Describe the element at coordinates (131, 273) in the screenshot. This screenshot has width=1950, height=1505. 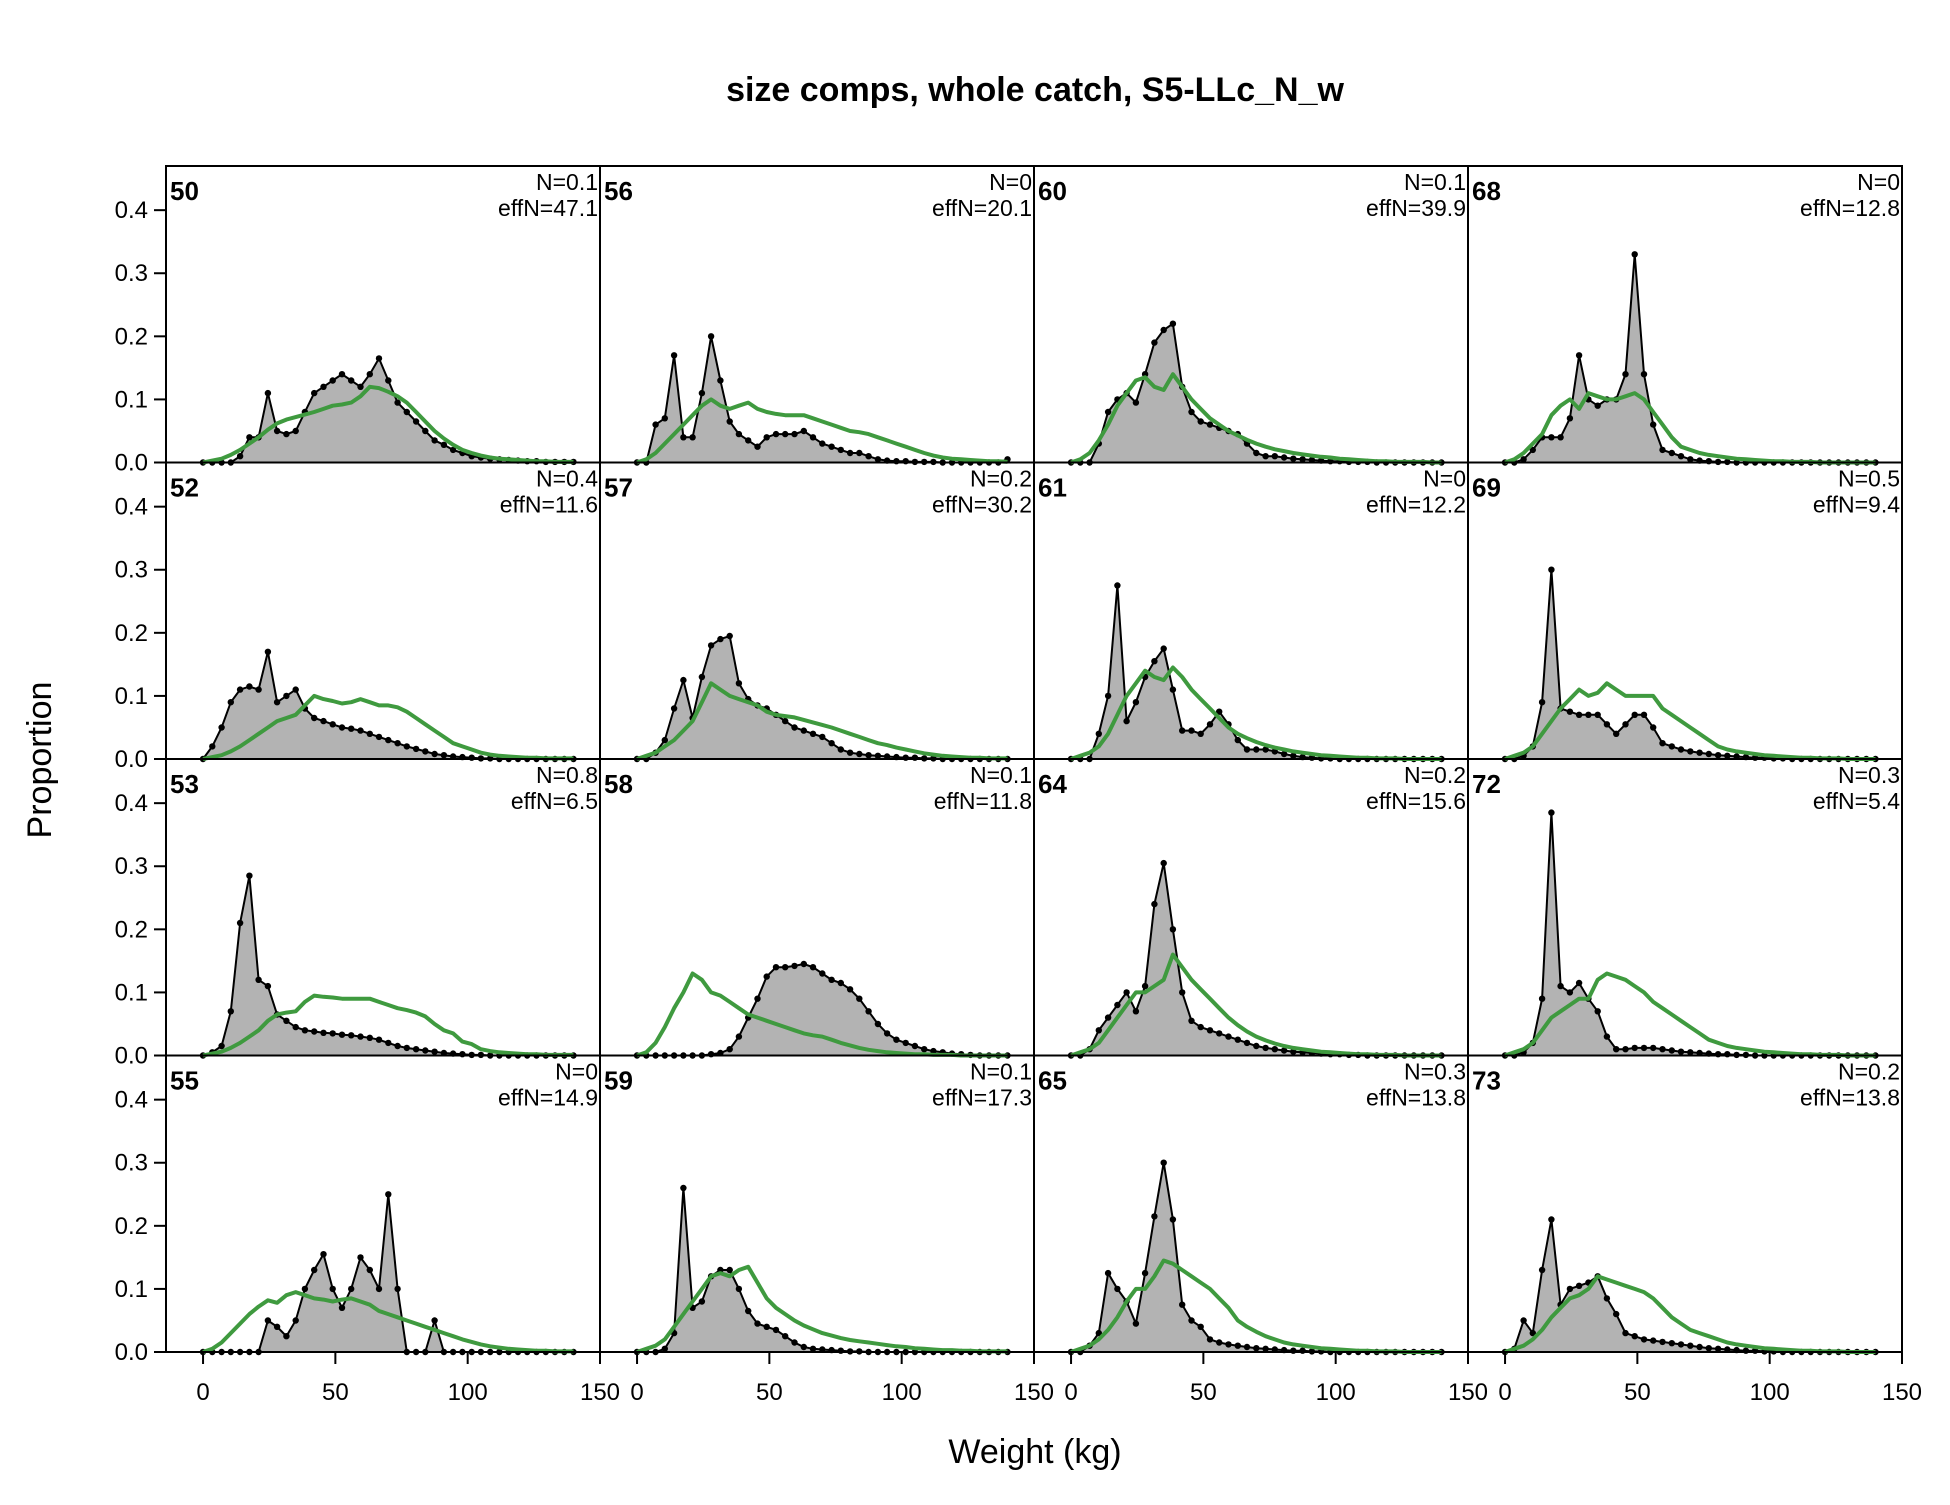
I see `y-tick-label: 0.3` at that location.